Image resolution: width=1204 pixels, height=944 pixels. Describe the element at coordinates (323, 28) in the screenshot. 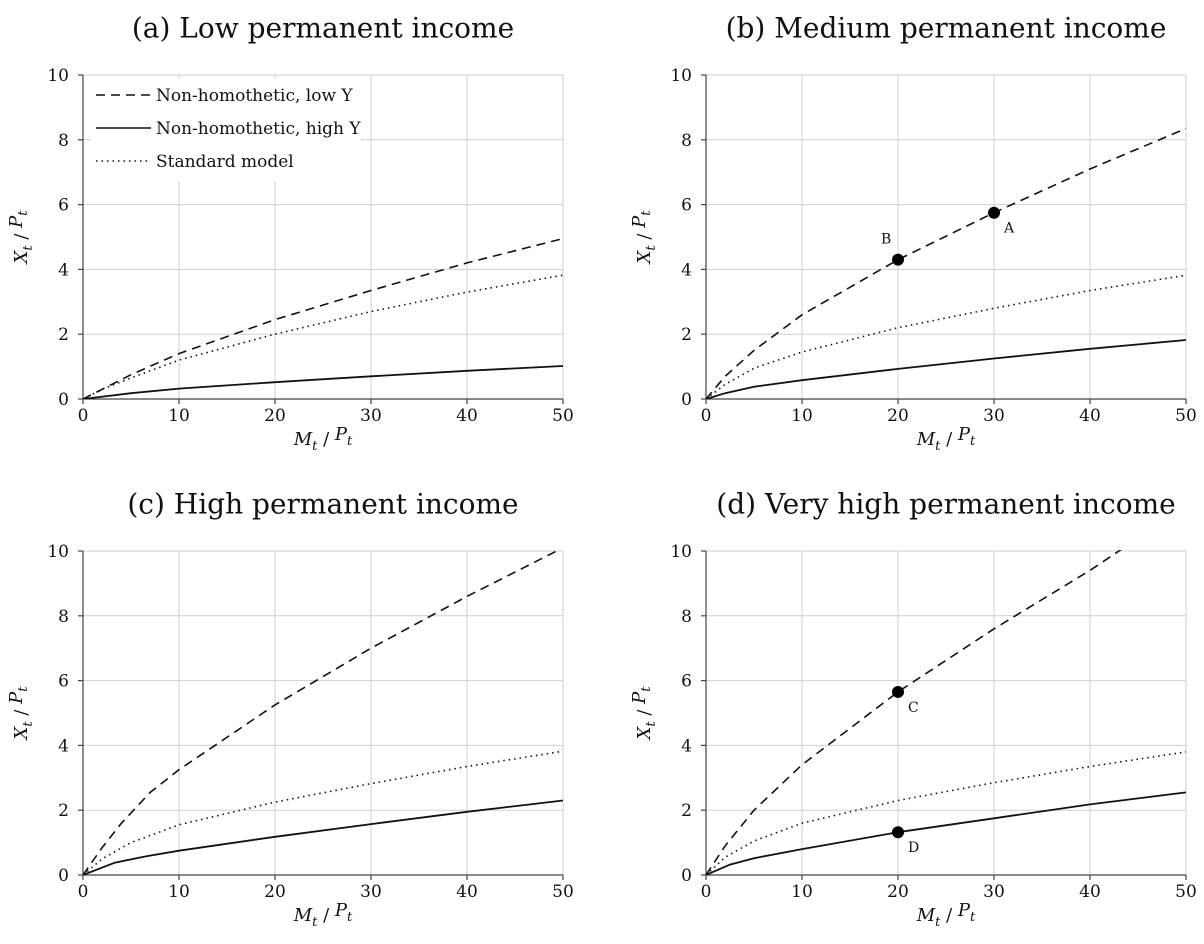

I see `chart-title: (a) Low permanent income` at that location.